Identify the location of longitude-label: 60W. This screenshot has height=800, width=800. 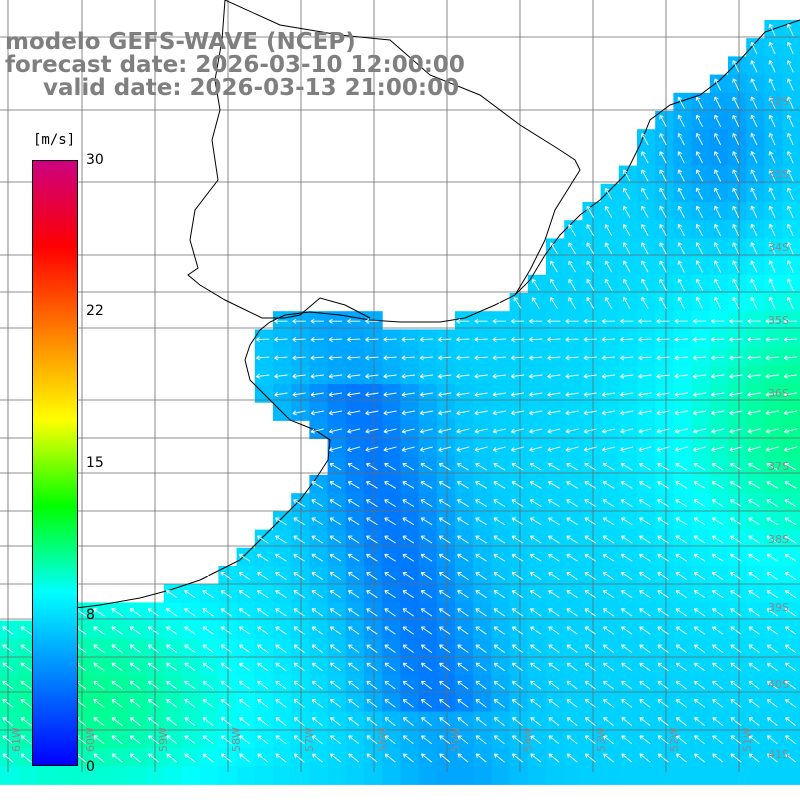
(90, 739).